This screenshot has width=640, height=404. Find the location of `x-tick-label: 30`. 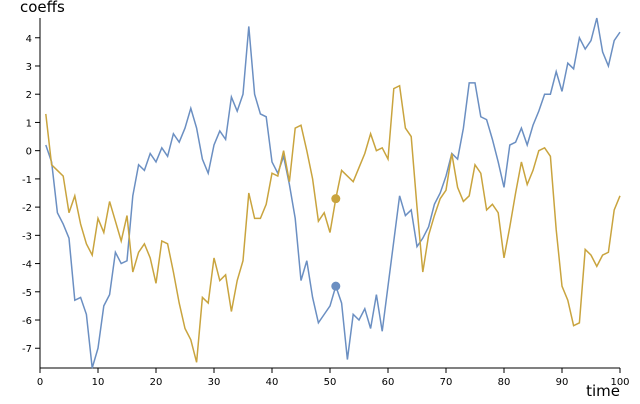

x-tick-label: 30 is located at coordinates (214, 382).